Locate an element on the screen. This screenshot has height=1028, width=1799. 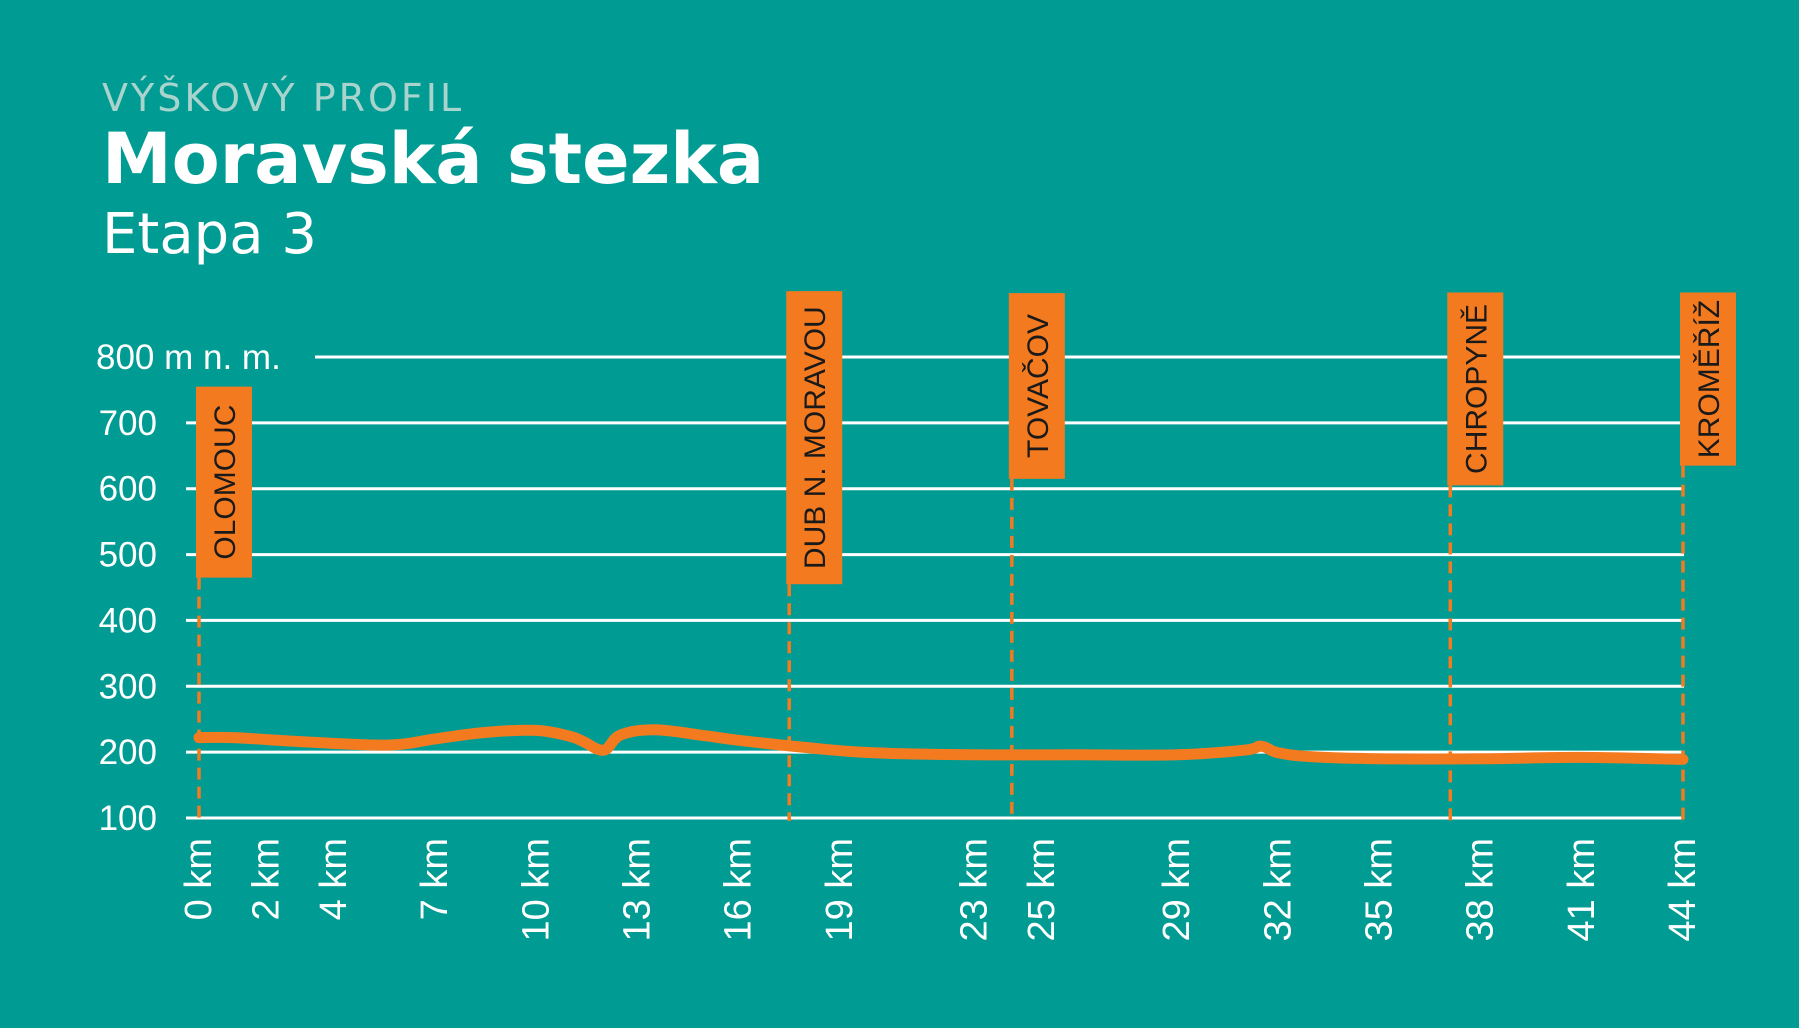
waypoint-label: TOVAČOV is located at coordinates (1038, 386).